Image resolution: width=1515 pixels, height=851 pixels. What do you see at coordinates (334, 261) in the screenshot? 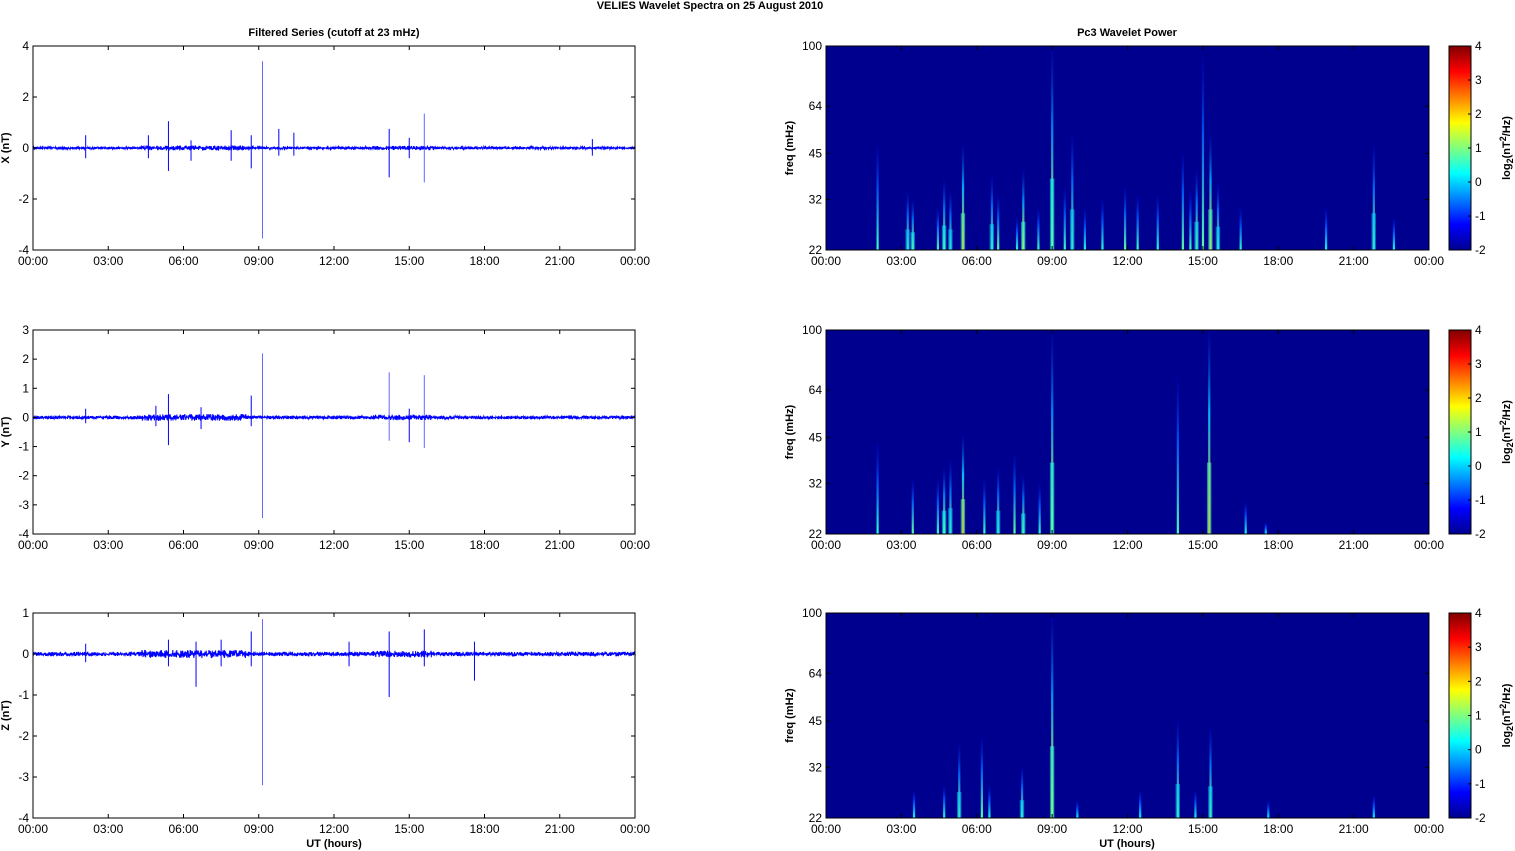
I see `ts-xtick-label: 12:00` at bounding box center [334, 261].